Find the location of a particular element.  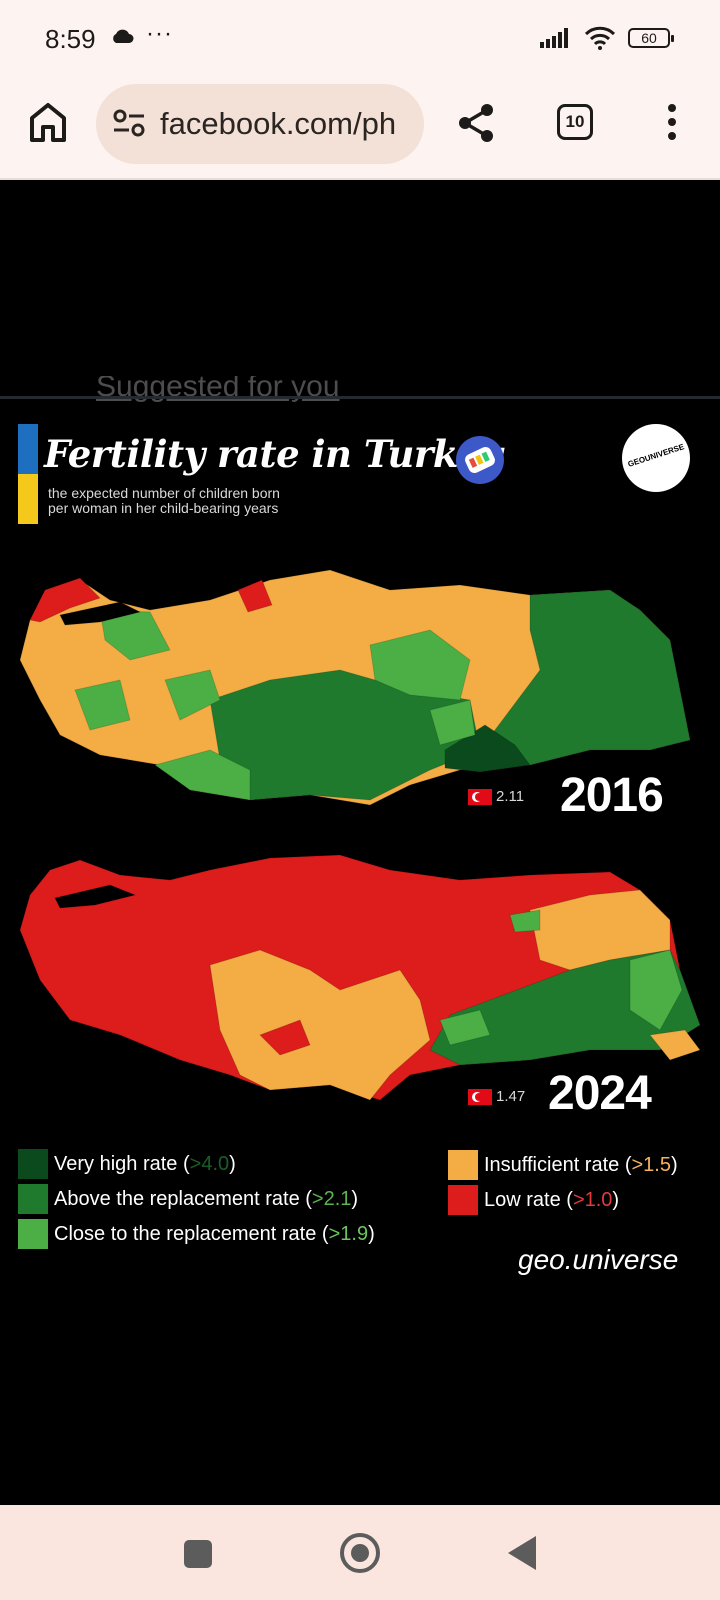

status-bar: 8:59 ··· 60 is located at coordinates (360, 39).